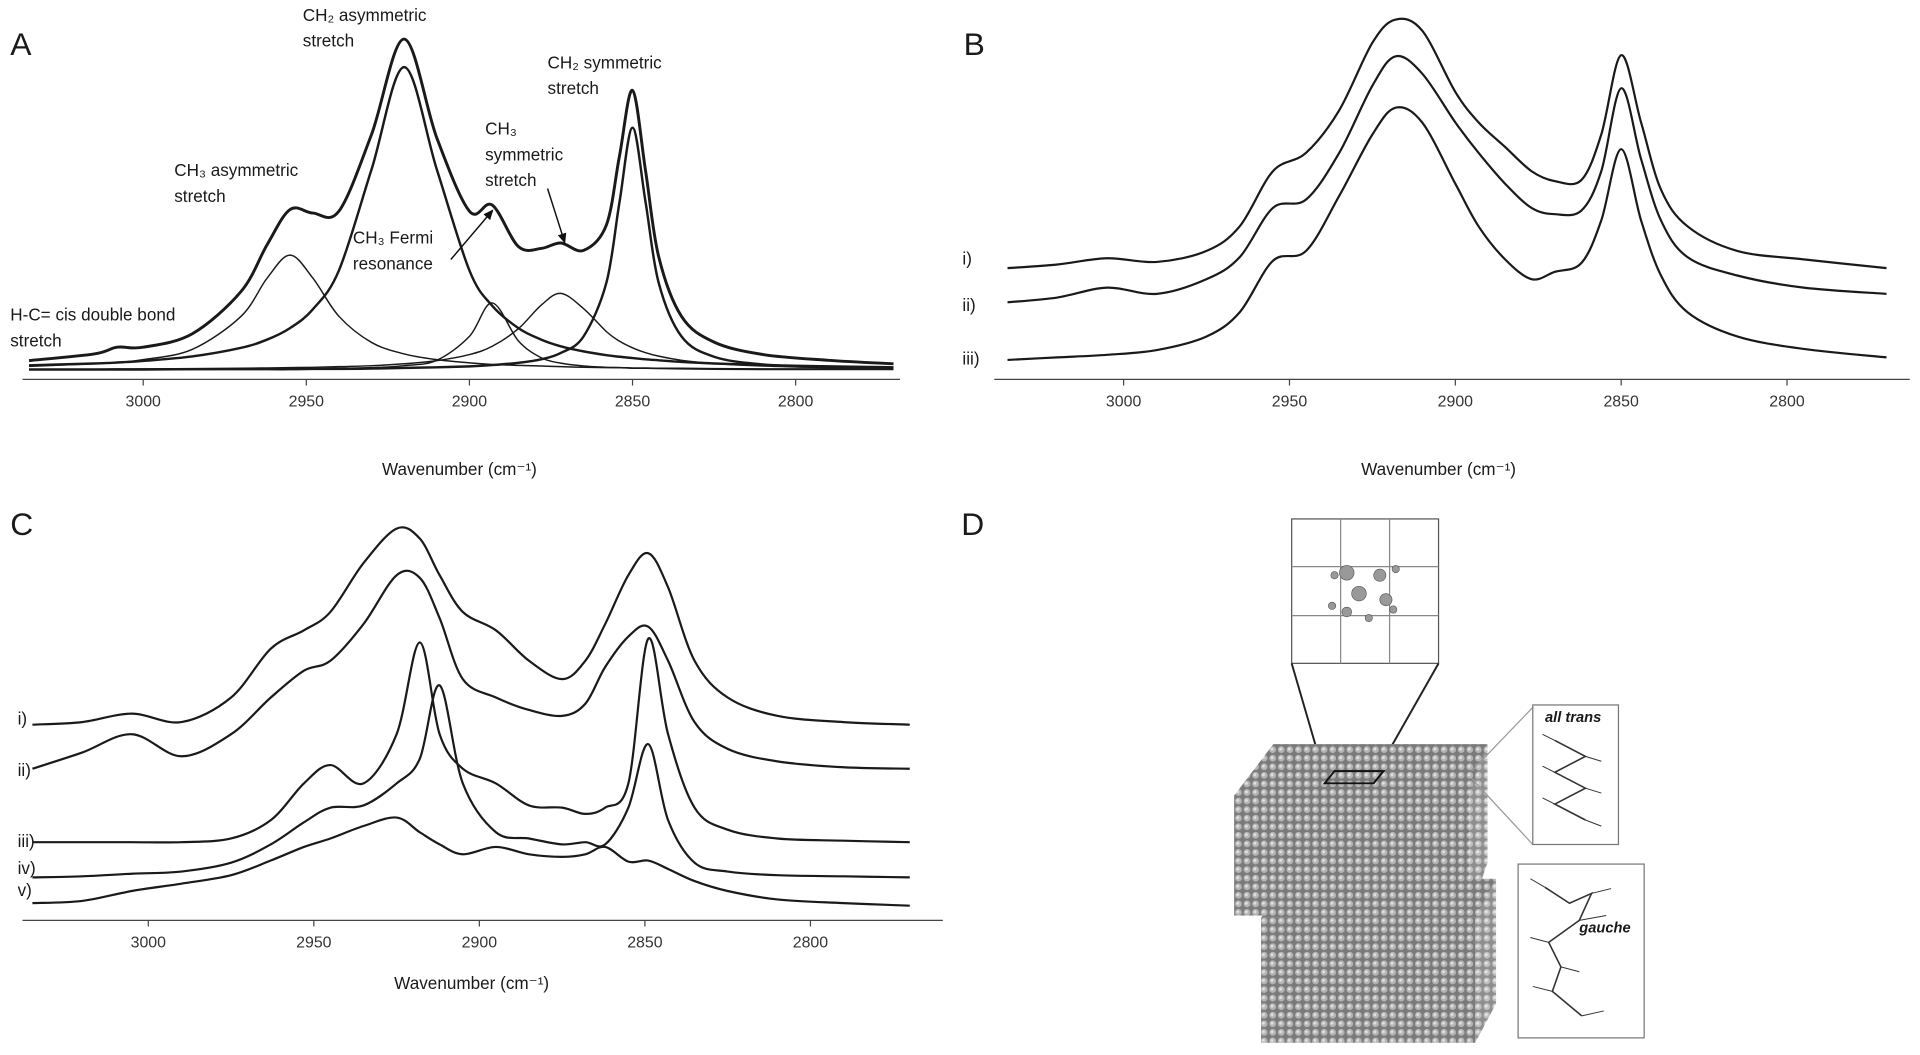  Describe the element at coordinates (1604, 929) in the screenshot. I see `inset-label: gauche` at that location.